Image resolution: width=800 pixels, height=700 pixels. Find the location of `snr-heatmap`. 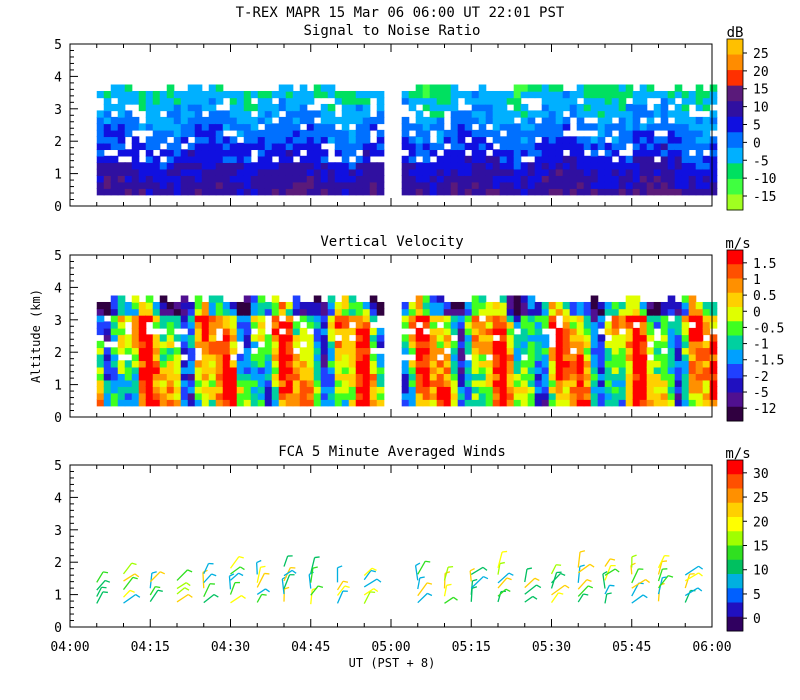

snr-heatmap is located at coordinates (407, 140).